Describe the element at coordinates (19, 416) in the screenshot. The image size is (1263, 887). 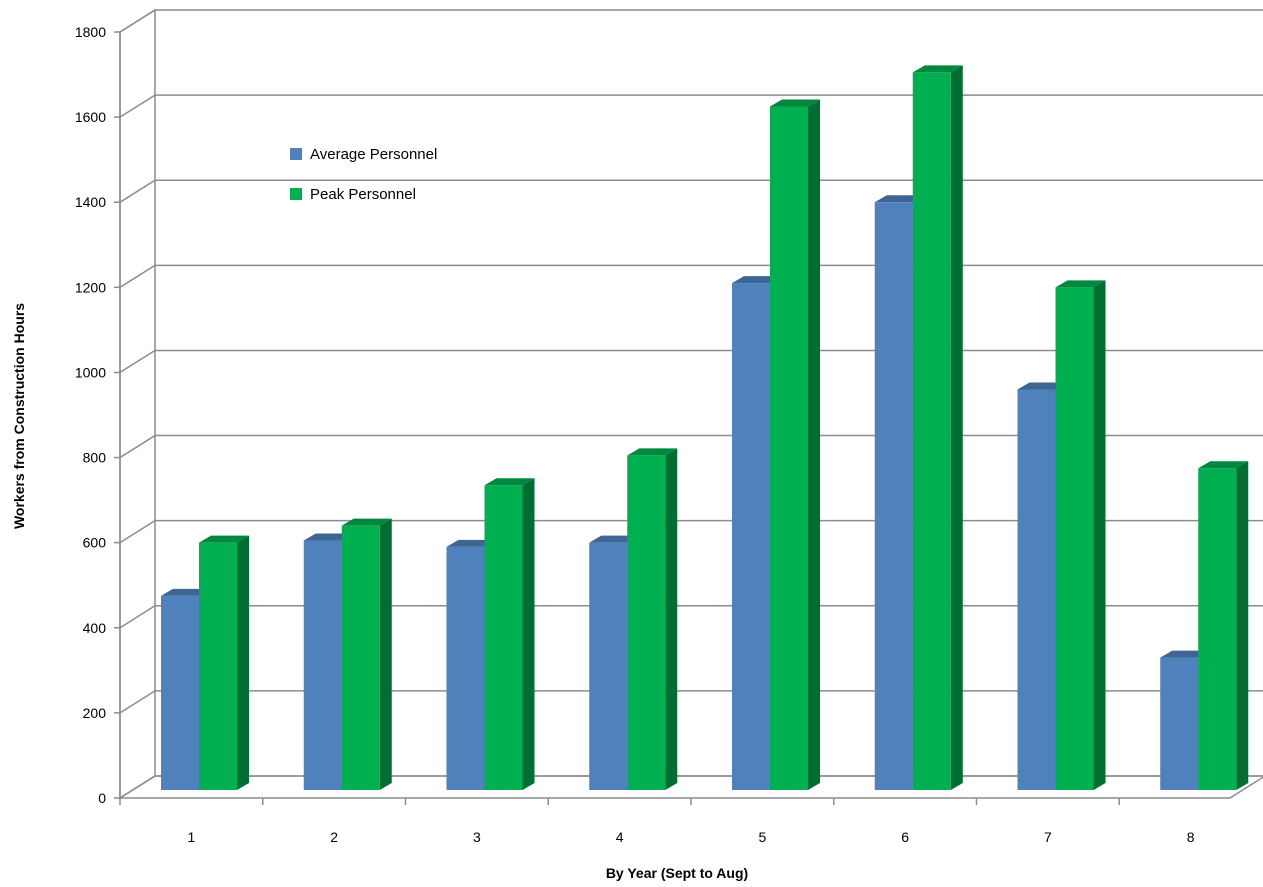
I see `y-axis-label: Workers from Construction Hours` at that location.